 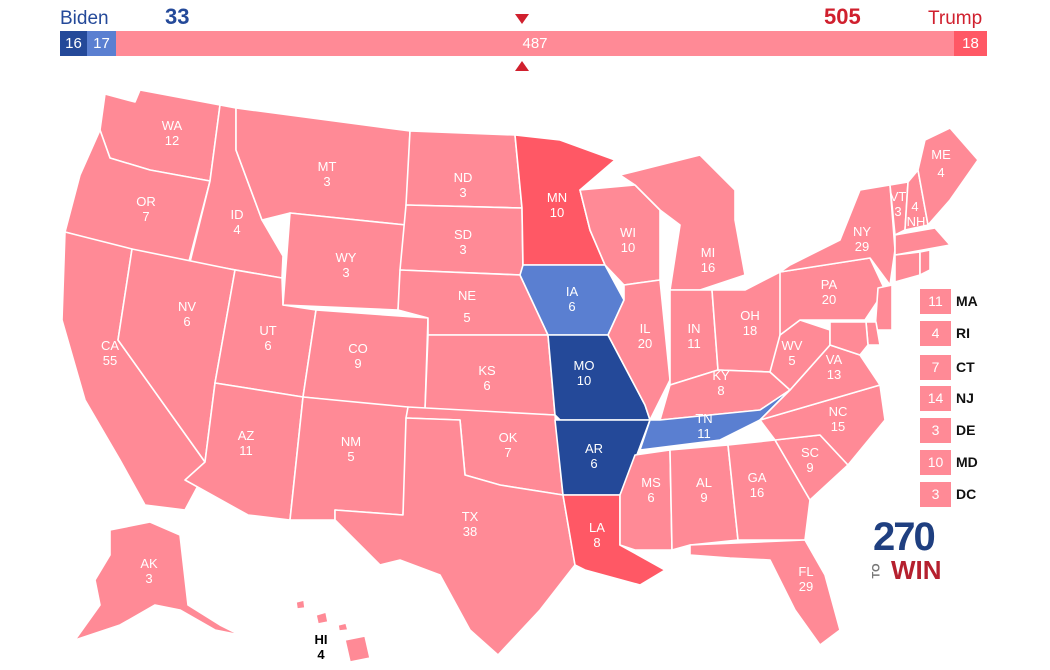 What do you see at coordinates (187, 314) in the screenshot?
I see `label-NV: NV 6` at bounding box center [187, 314].